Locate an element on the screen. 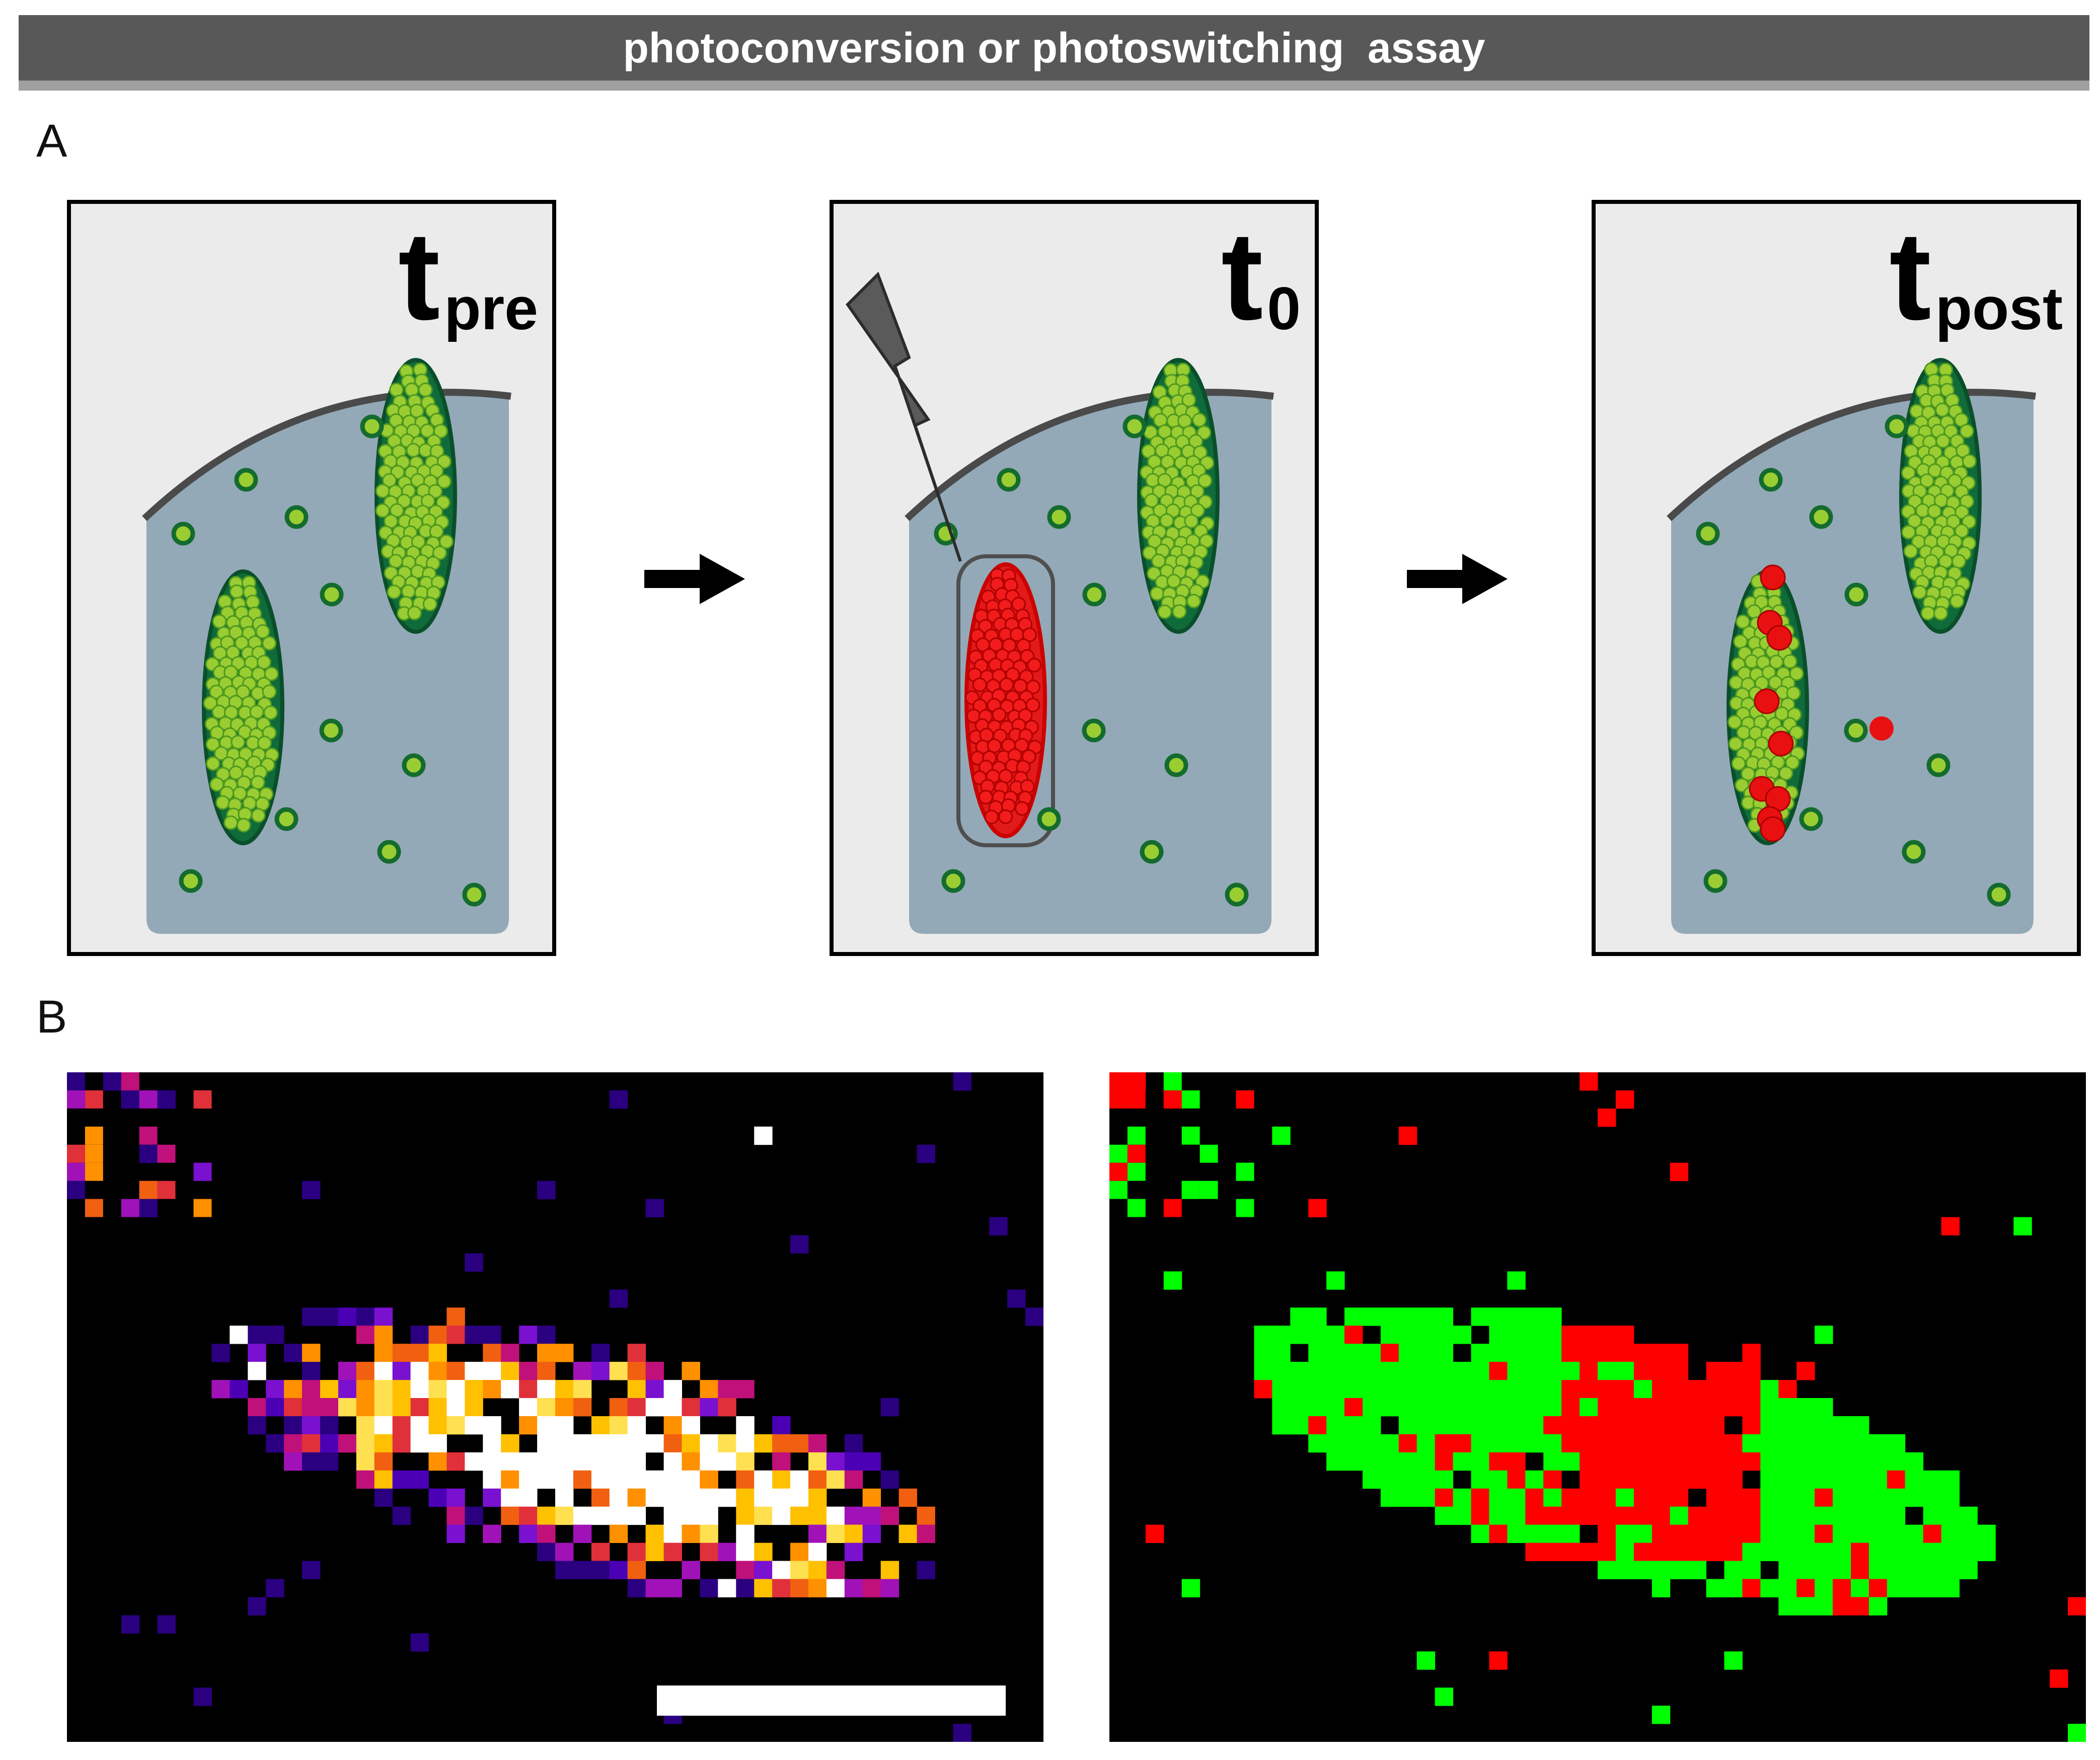 Image resolution: width=2100 pixels, height=1760 pixels. header-bar: photoconversion or photoswitching assay is located at coordinates (1054, 53).